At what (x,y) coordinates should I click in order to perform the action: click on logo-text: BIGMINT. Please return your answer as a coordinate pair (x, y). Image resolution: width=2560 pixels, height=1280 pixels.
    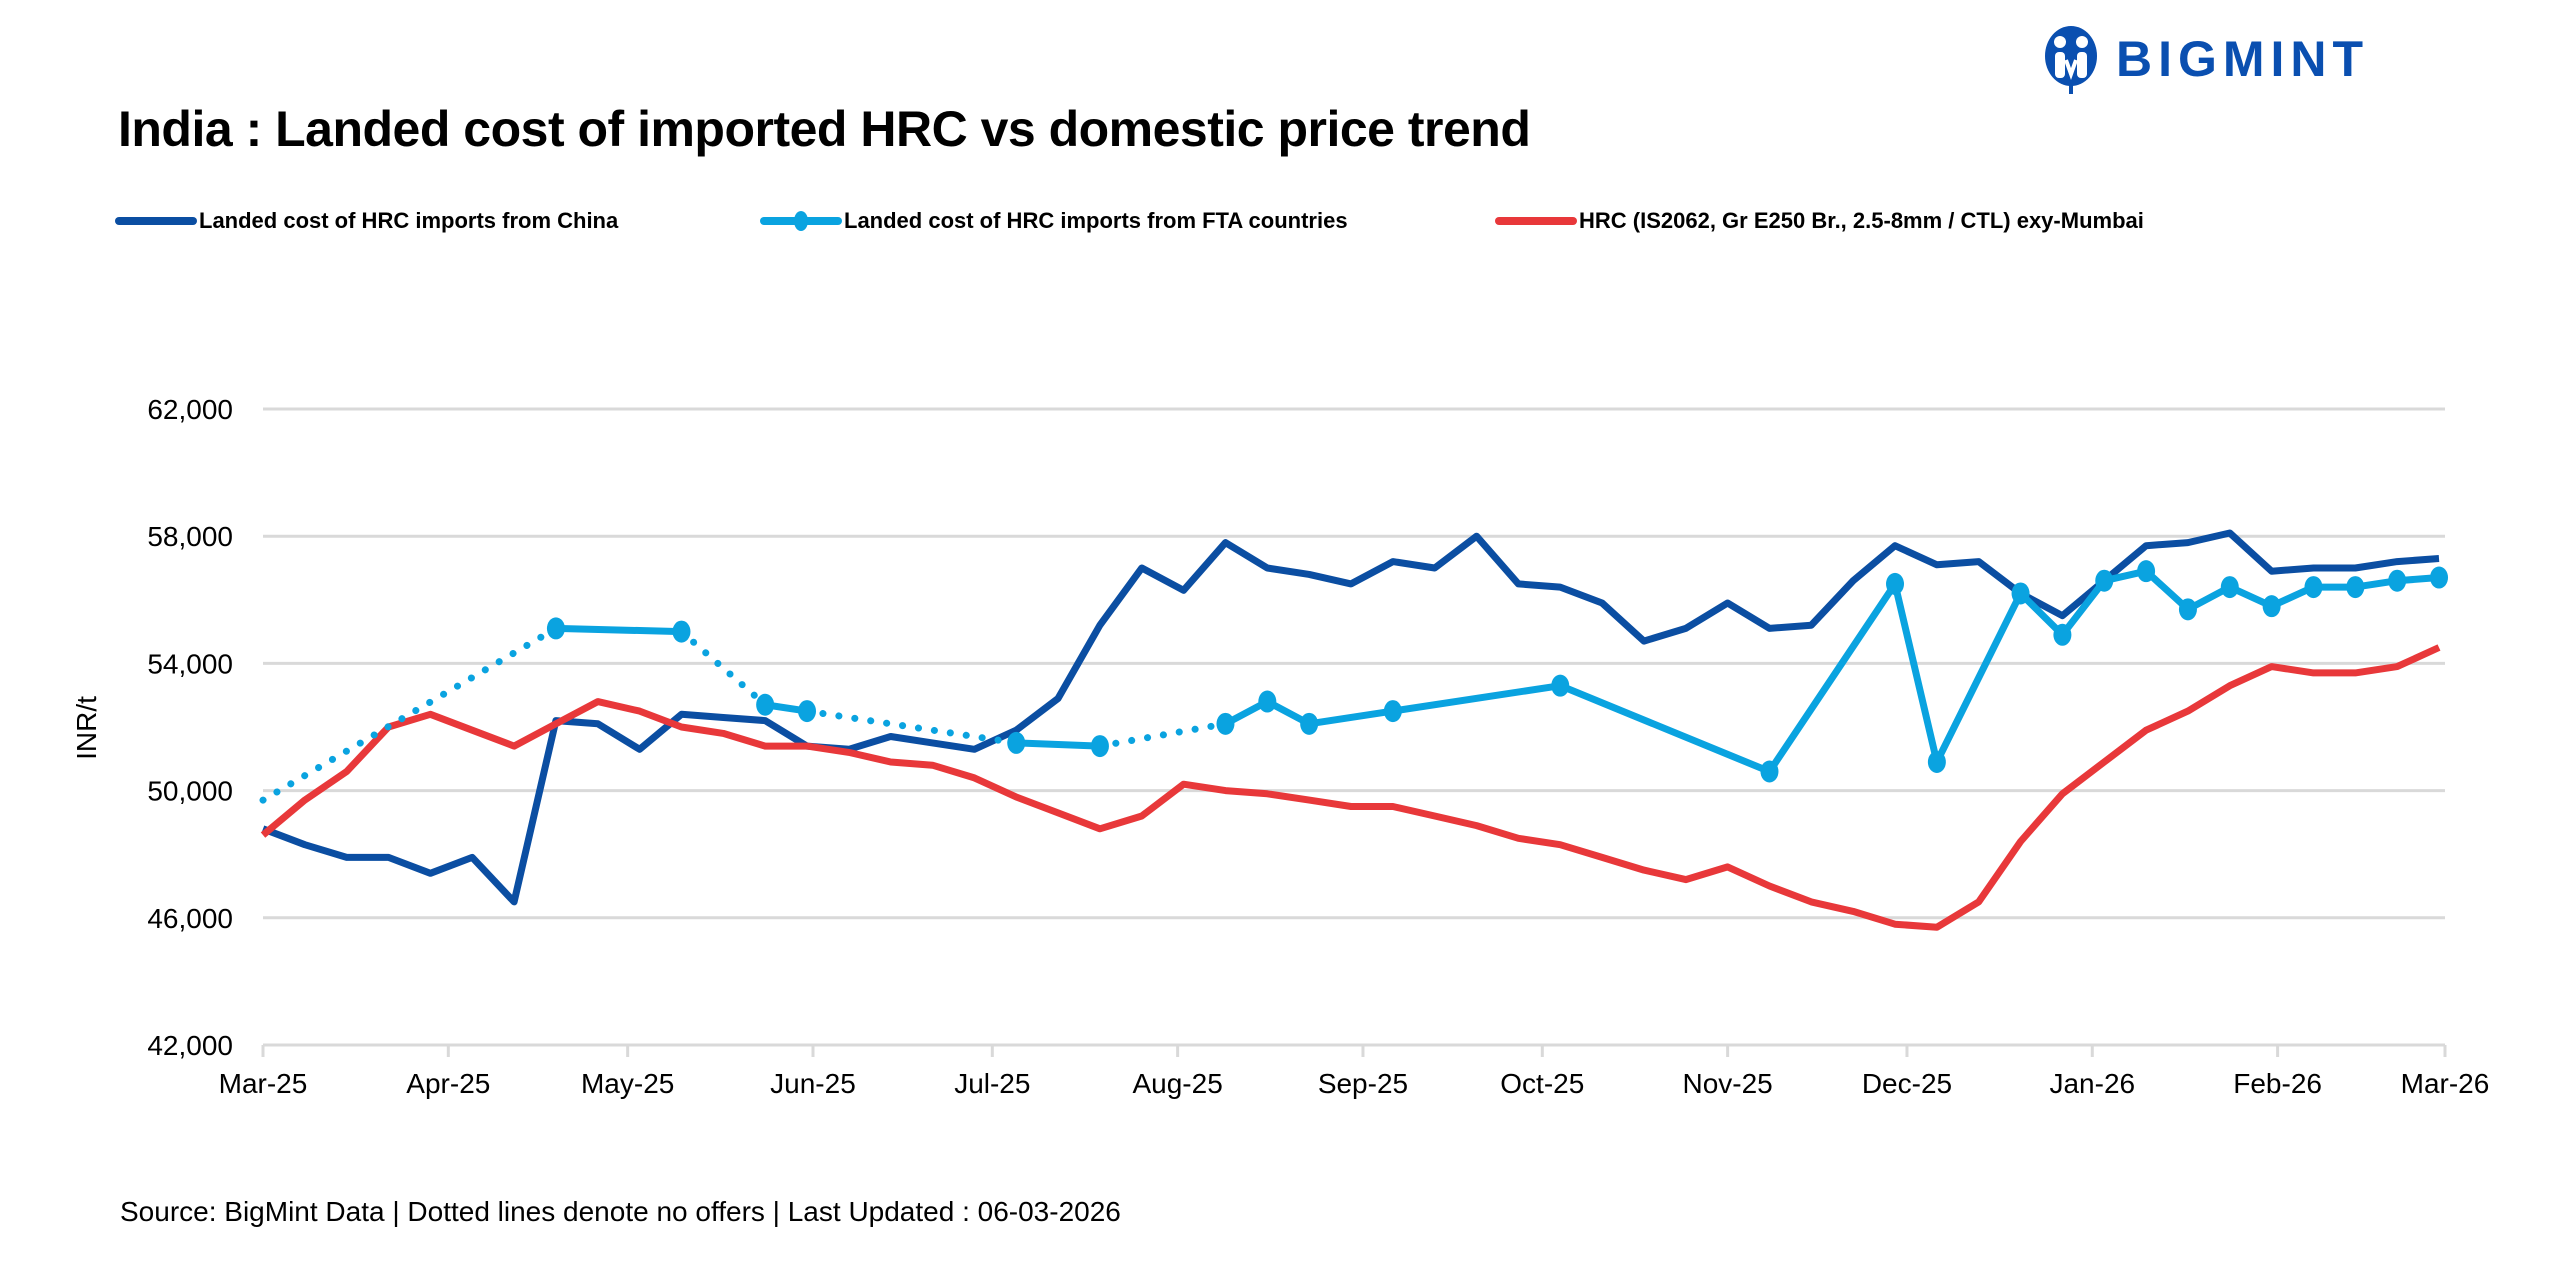
    Looking at the image, I should click on (2243, 59).